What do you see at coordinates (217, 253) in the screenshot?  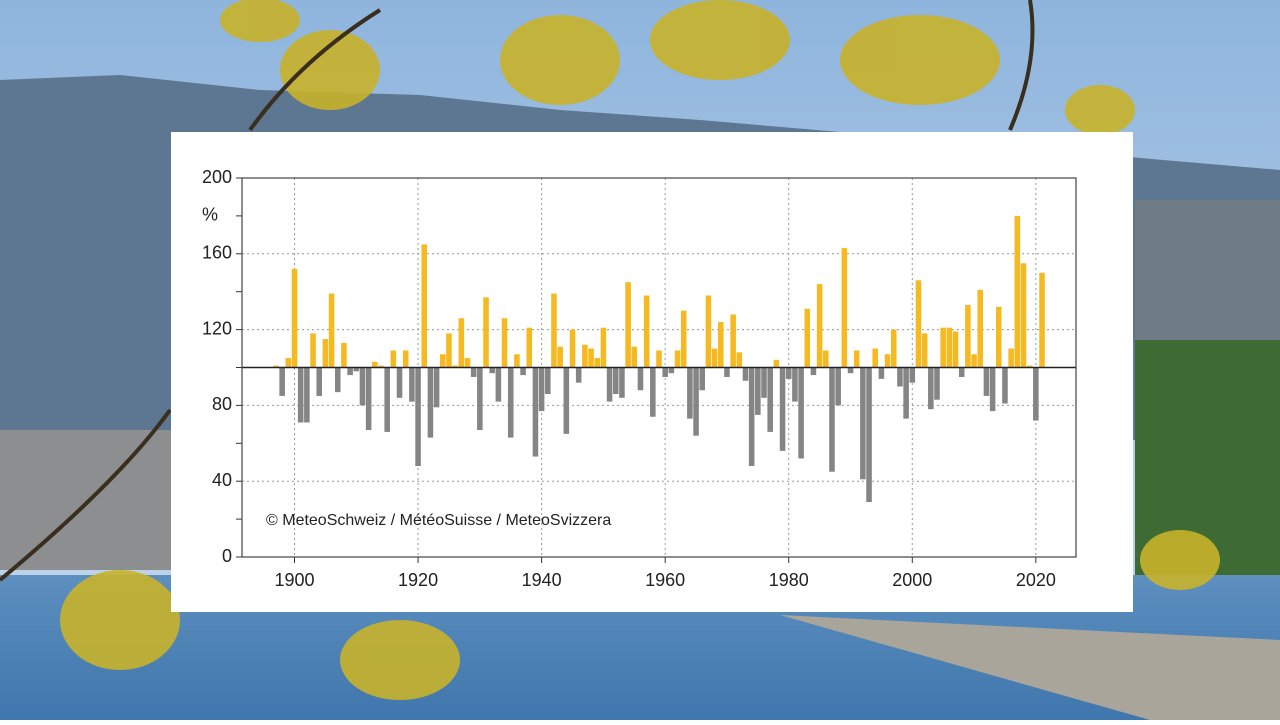 I see `y-tick-label: 160` at bounding box center [217, 253].